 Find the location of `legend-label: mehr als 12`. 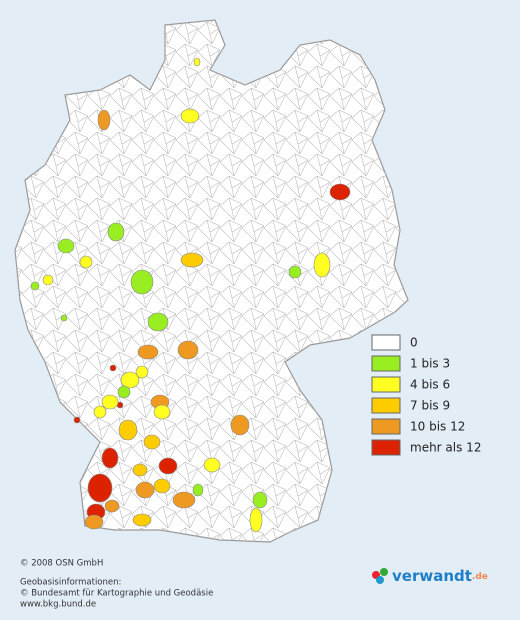

legend-label: mehr als 12 is located at coordinates (445, 448).